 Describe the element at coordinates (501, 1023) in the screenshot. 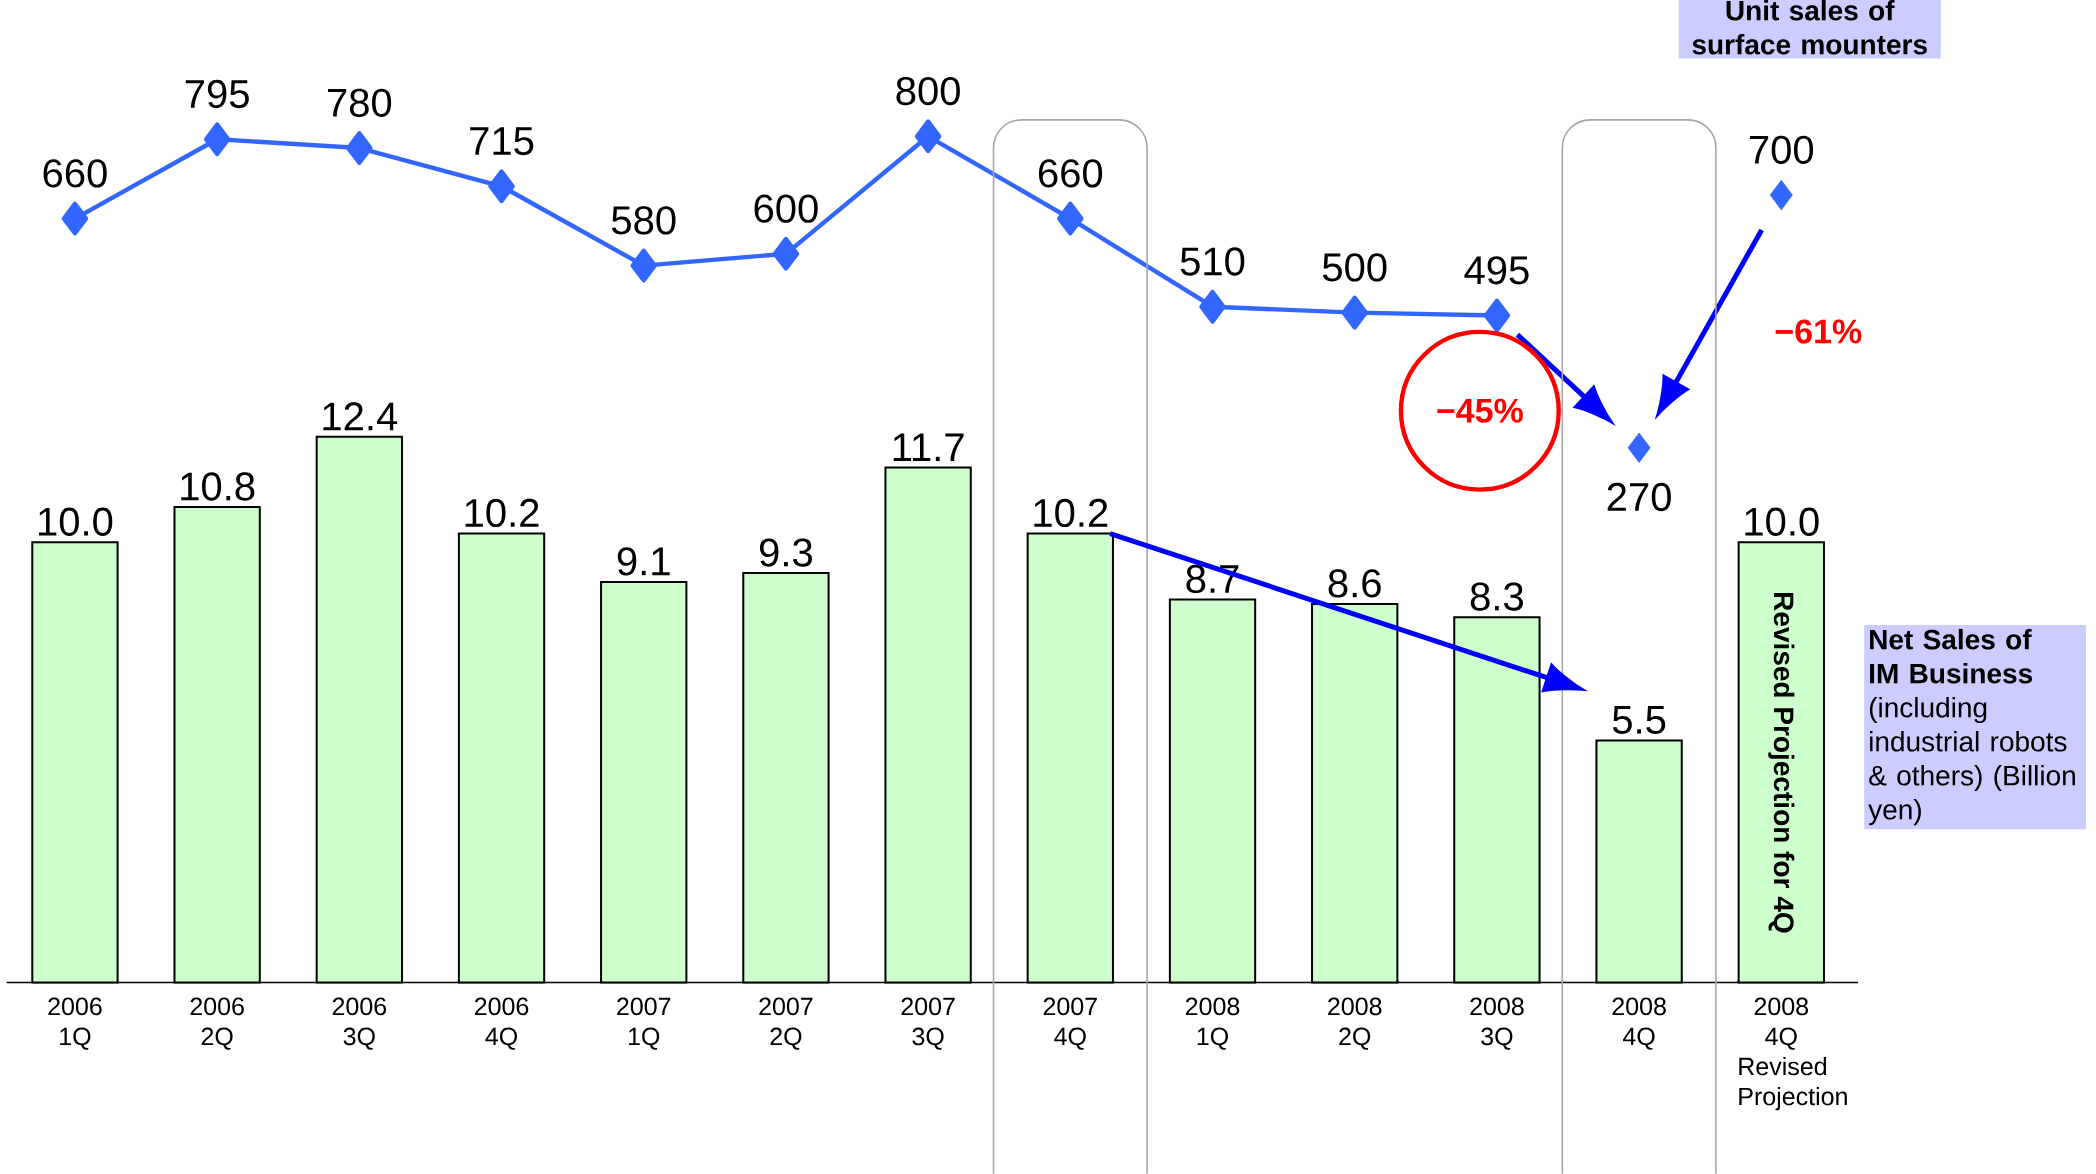

I see `x-tick-label: 2006 4Q` at that location.